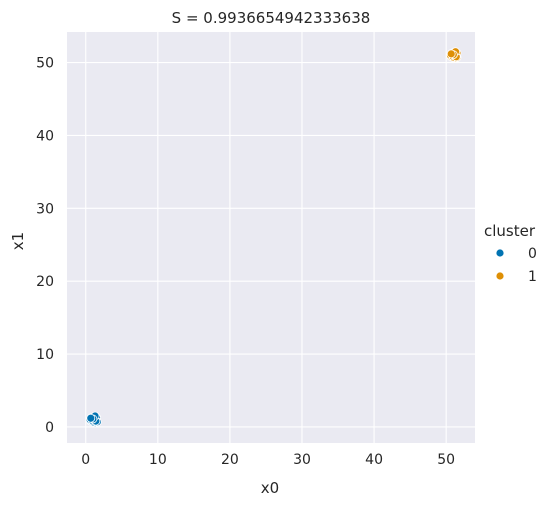  Describe the element at coordinates (158, 460) in the screenshot. I see `x-tick-label: 10` at that location.